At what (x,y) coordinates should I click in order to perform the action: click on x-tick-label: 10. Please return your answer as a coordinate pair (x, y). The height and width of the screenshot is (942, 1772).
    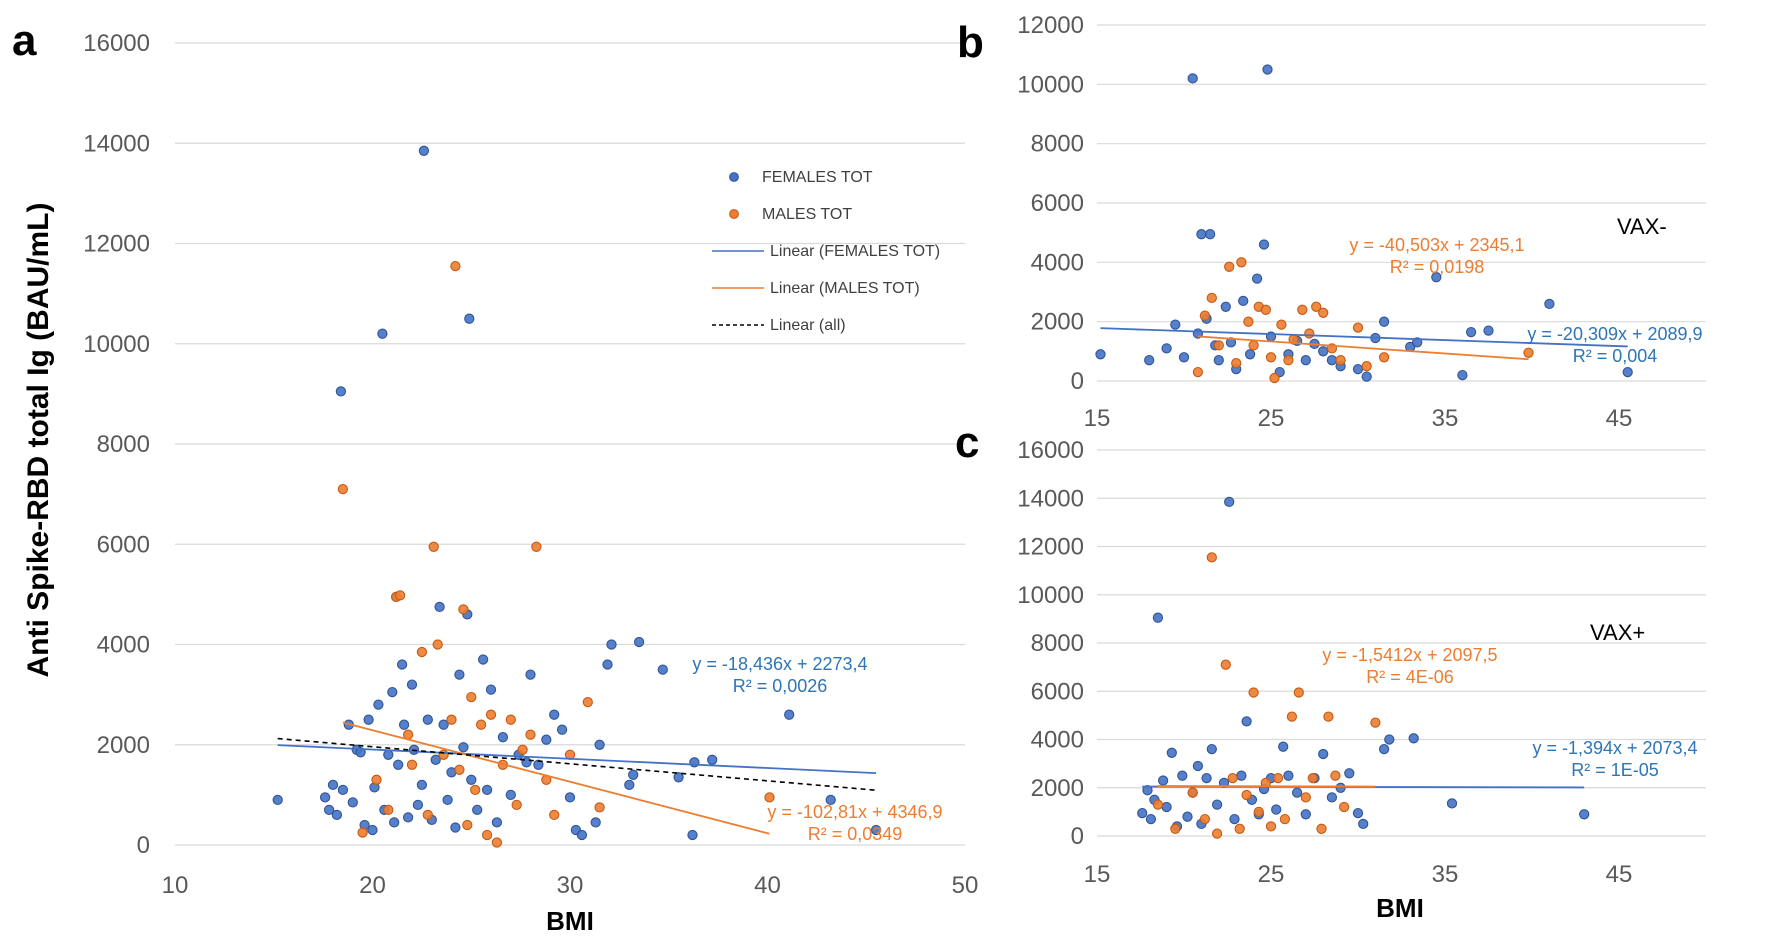
    Looking at the image, I should click on (175, 885).